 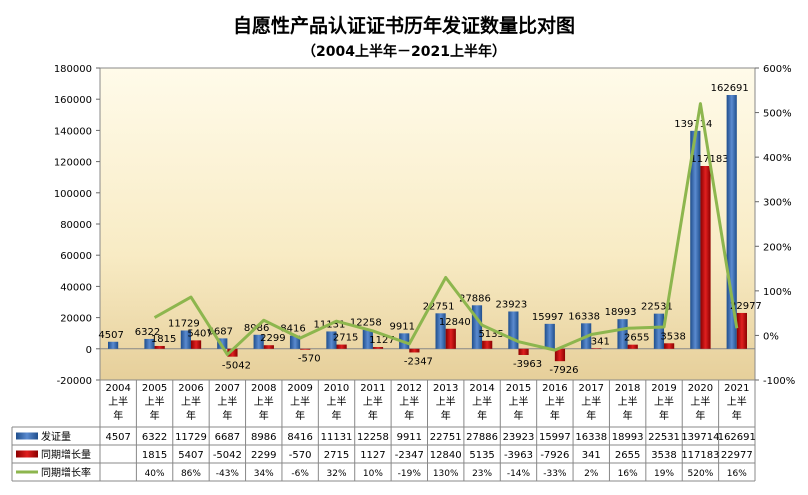 What do you see at coordinates (518, 455) in the screenshot?
I see `table-cell: -3963` at bounding box center [518, 455].